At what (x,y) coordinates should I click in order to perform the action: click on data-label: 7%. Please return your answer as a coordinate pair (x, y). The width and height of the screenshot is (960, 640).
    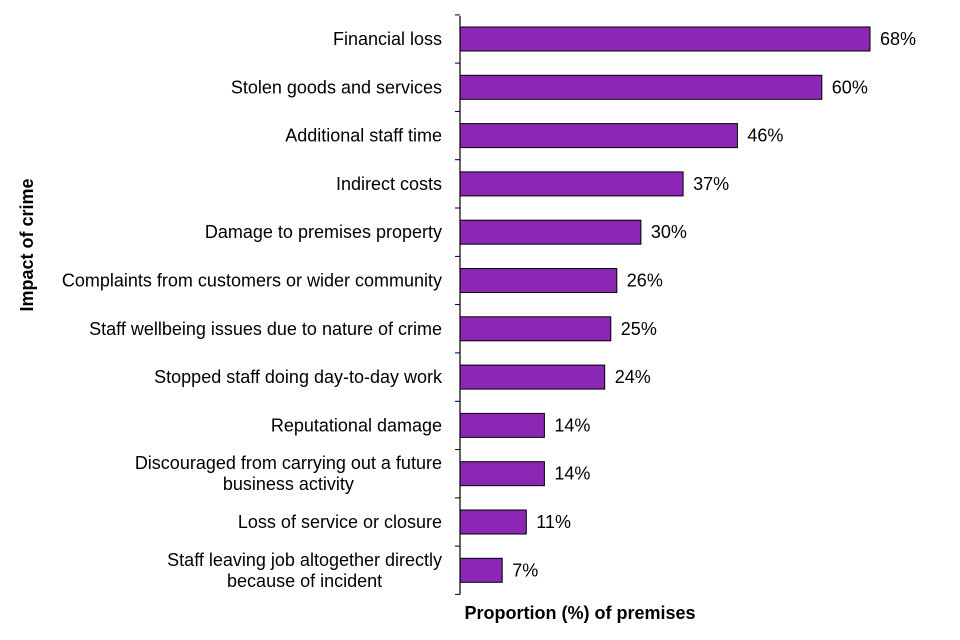
    Looking at the image, I should click on (525, 570).